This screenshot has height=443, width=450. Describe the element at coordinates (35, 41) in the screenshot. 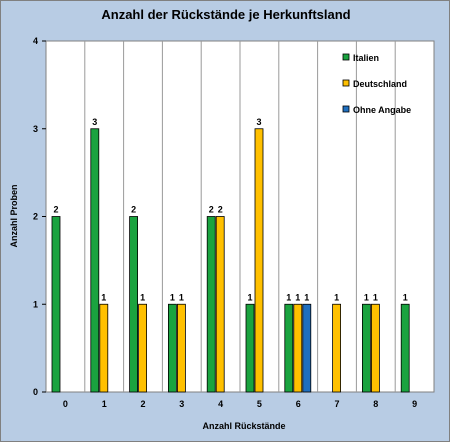

I see `y-tick-label: 4` at that location.